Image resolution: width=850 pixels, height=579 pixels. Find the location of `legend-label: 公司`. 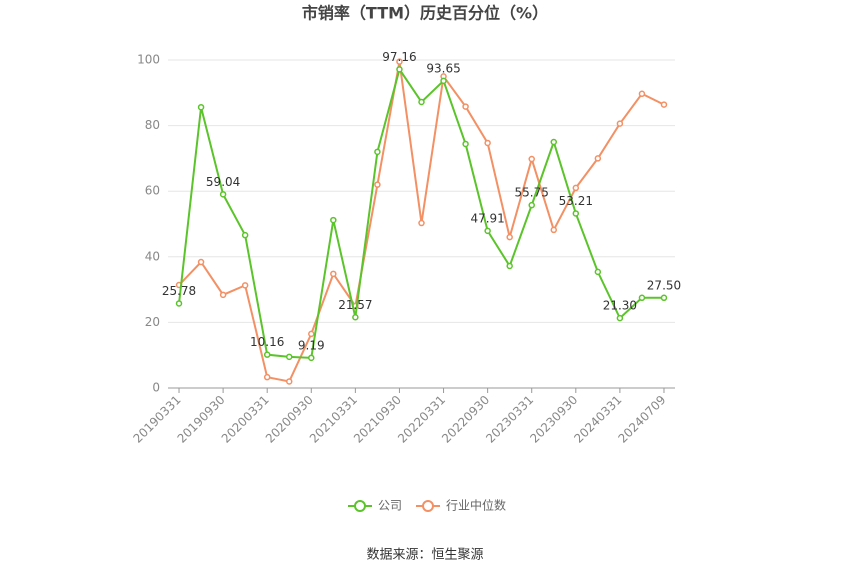

legend-label: 公司 is located at coordinates (390, 506).